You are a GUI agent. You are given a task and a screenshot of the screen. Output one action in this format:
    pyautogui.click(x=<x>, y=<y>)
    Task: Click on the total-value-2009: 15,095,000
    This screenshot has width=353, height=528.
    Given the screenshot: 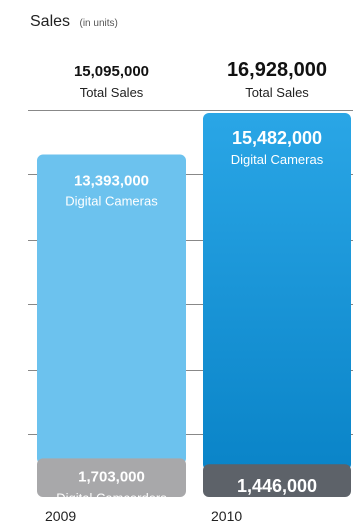 What is the action you would take?
    pyautogui.click(x=111, y=71)
    